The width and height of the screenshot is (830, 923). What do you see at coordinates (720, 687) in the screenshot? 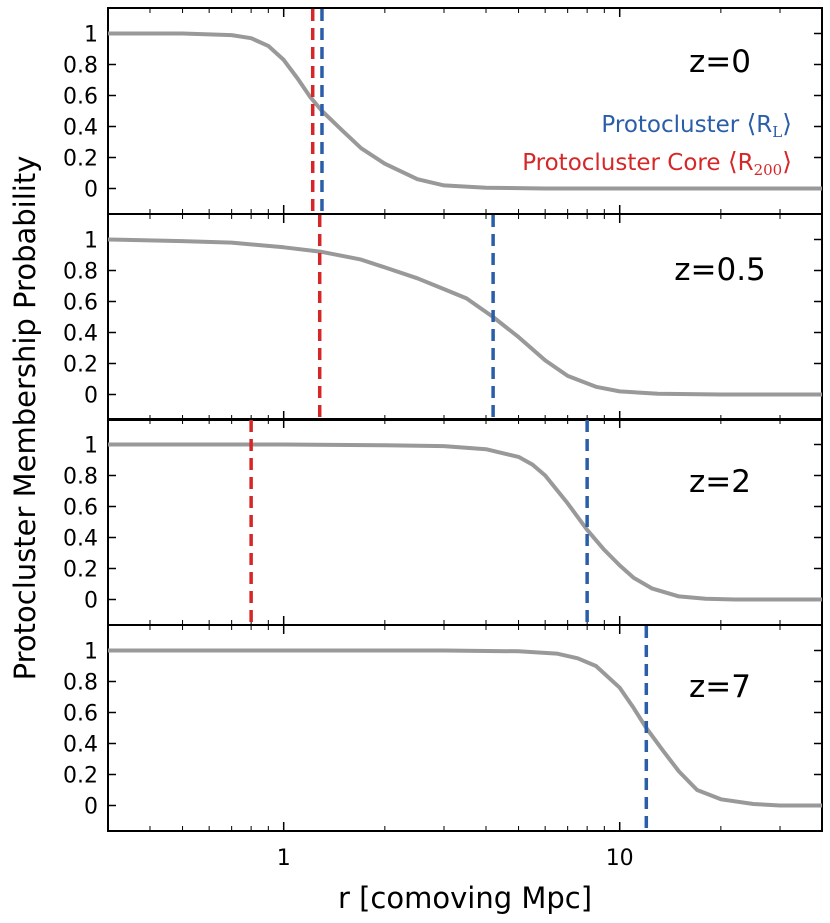
I see `panel-label-3: z=7` at bounding box center [720, 687].